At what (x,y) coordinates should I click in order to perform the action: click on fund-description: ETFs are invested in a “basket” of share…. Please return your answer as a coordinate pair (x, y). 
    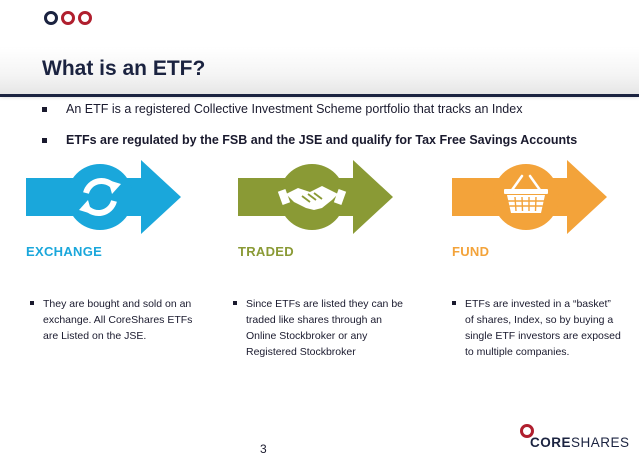
    Looking at the image, I should click on (537, 328).